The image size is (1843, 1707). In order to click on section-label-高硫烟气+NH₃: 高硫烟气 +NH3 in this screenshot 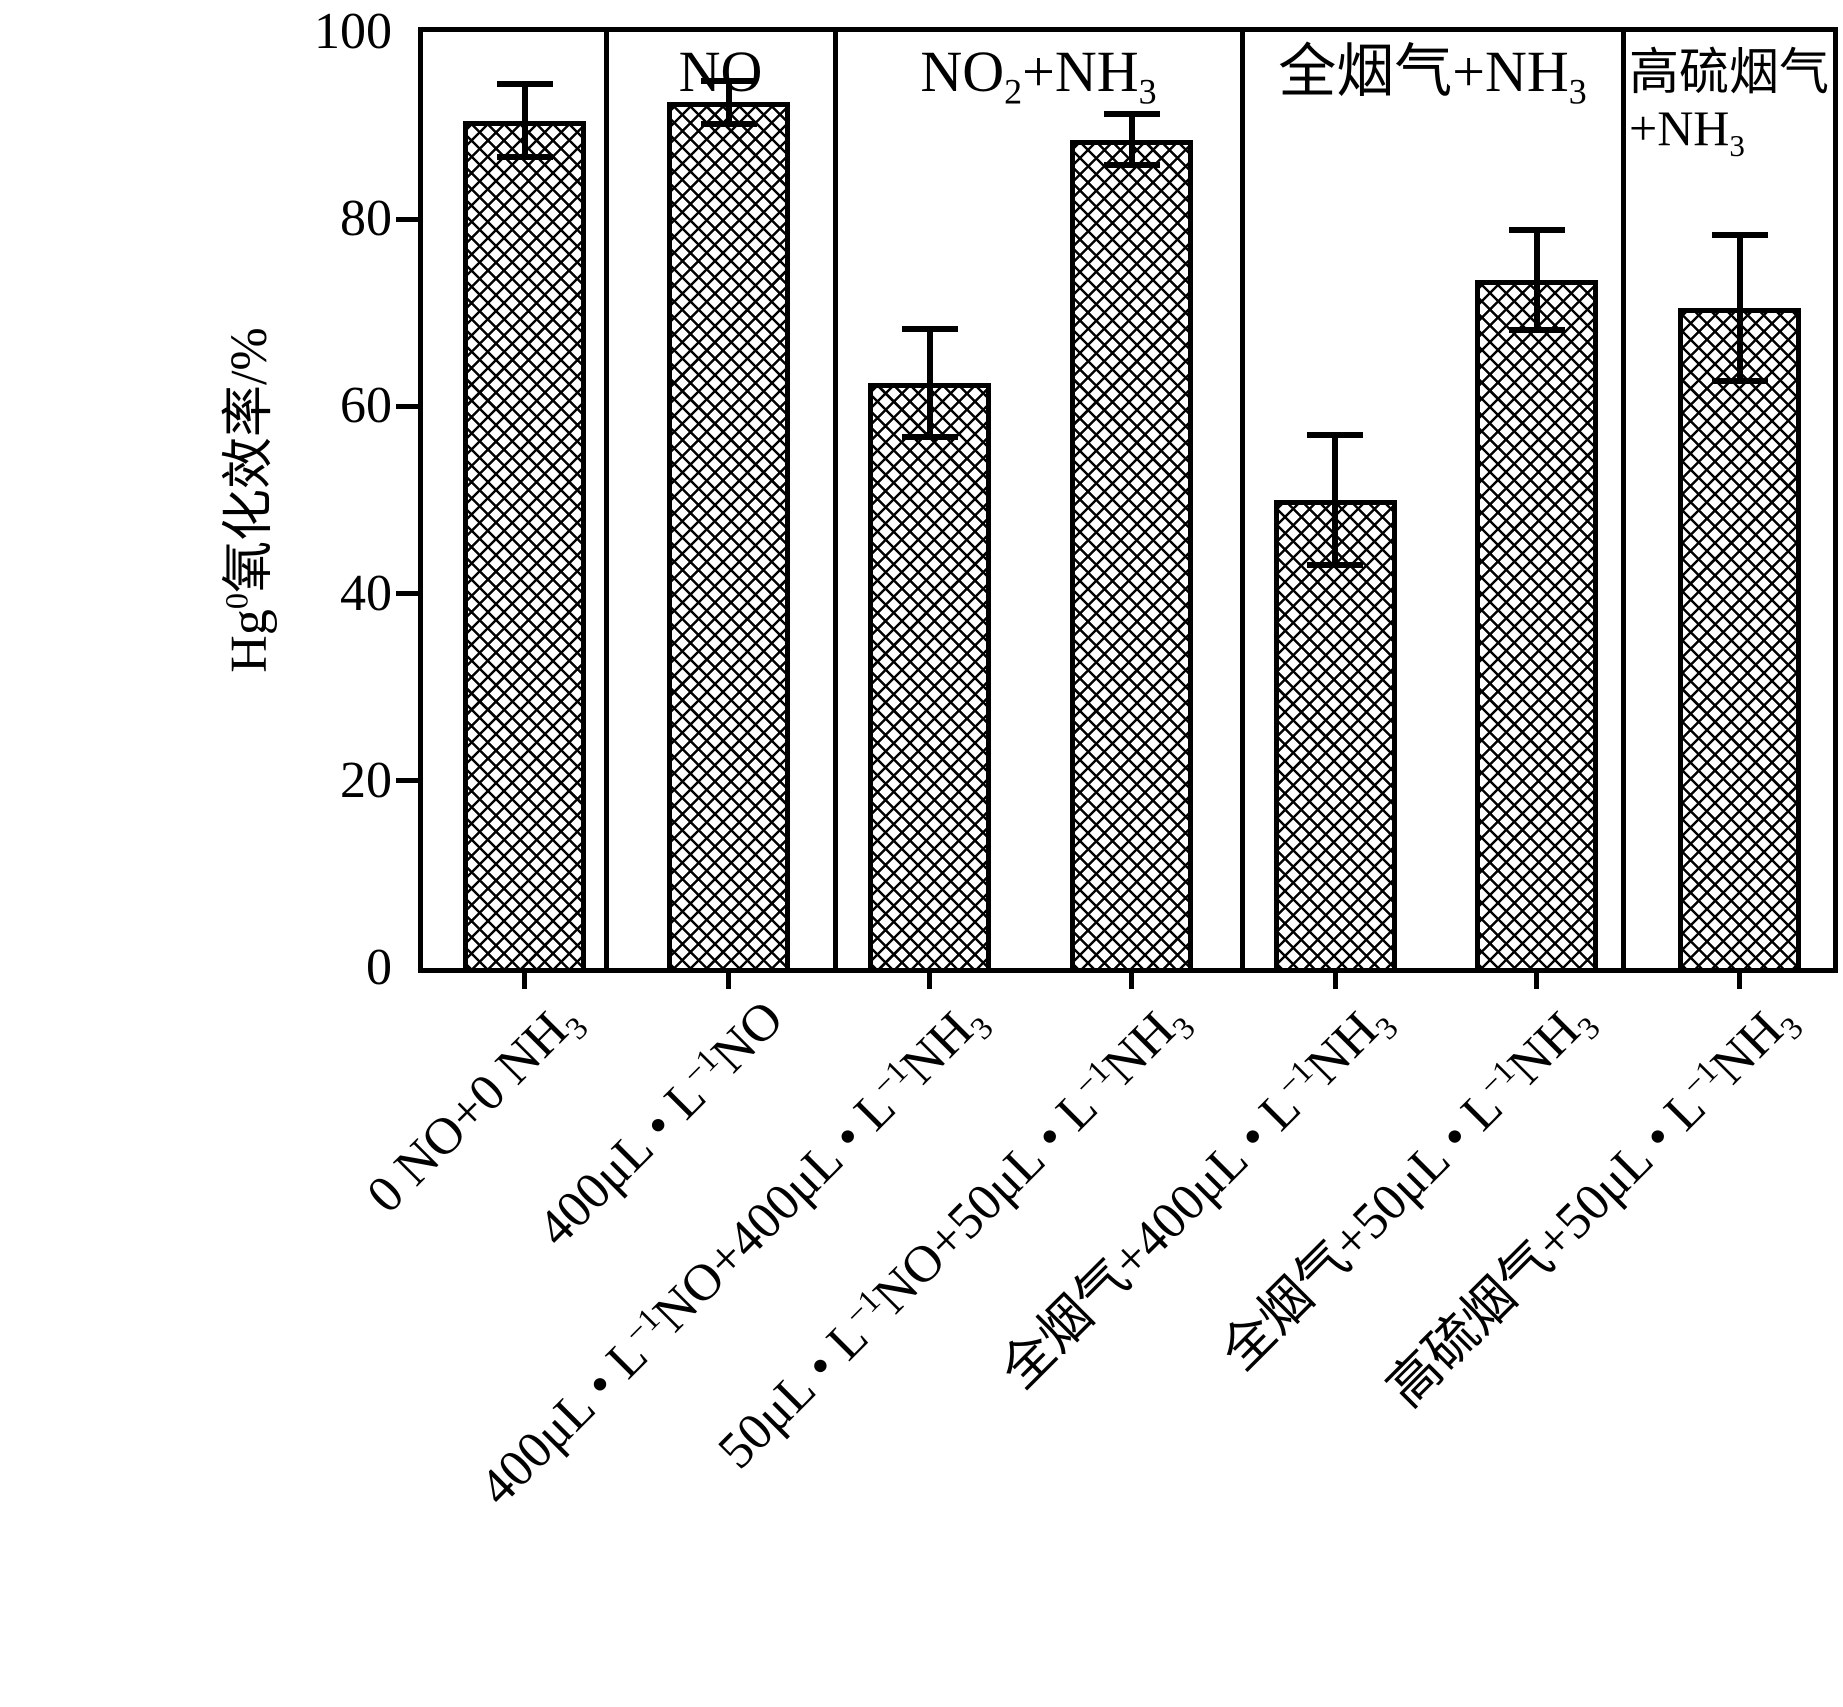, I will do `click(1729, 102)`.